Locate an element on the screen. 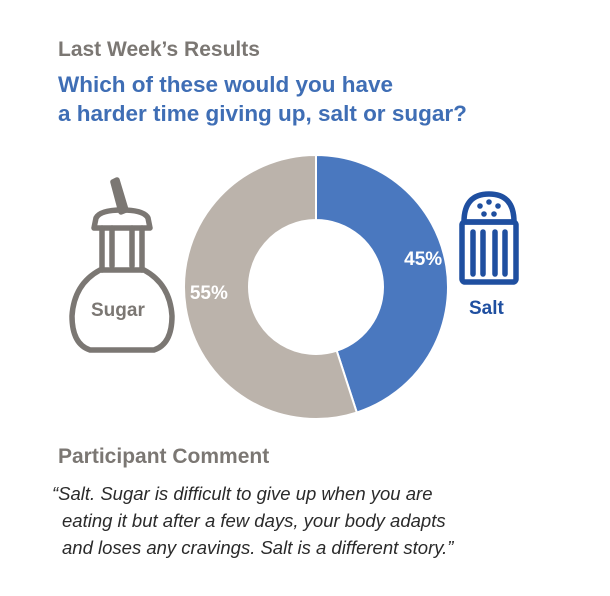 Image resolution: width=610 pixels, height=596 pixels. kicker-title: Last Week’s Results is located at coordinates (159, 49).